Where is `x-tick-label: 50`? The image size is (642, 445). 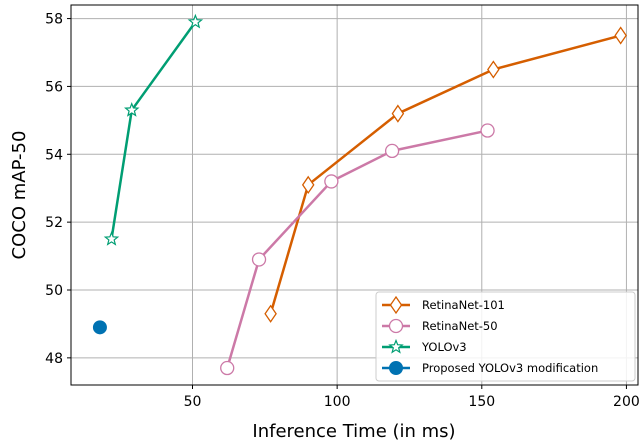
x-tick-label: 50 is located at coordinates (193, 402).